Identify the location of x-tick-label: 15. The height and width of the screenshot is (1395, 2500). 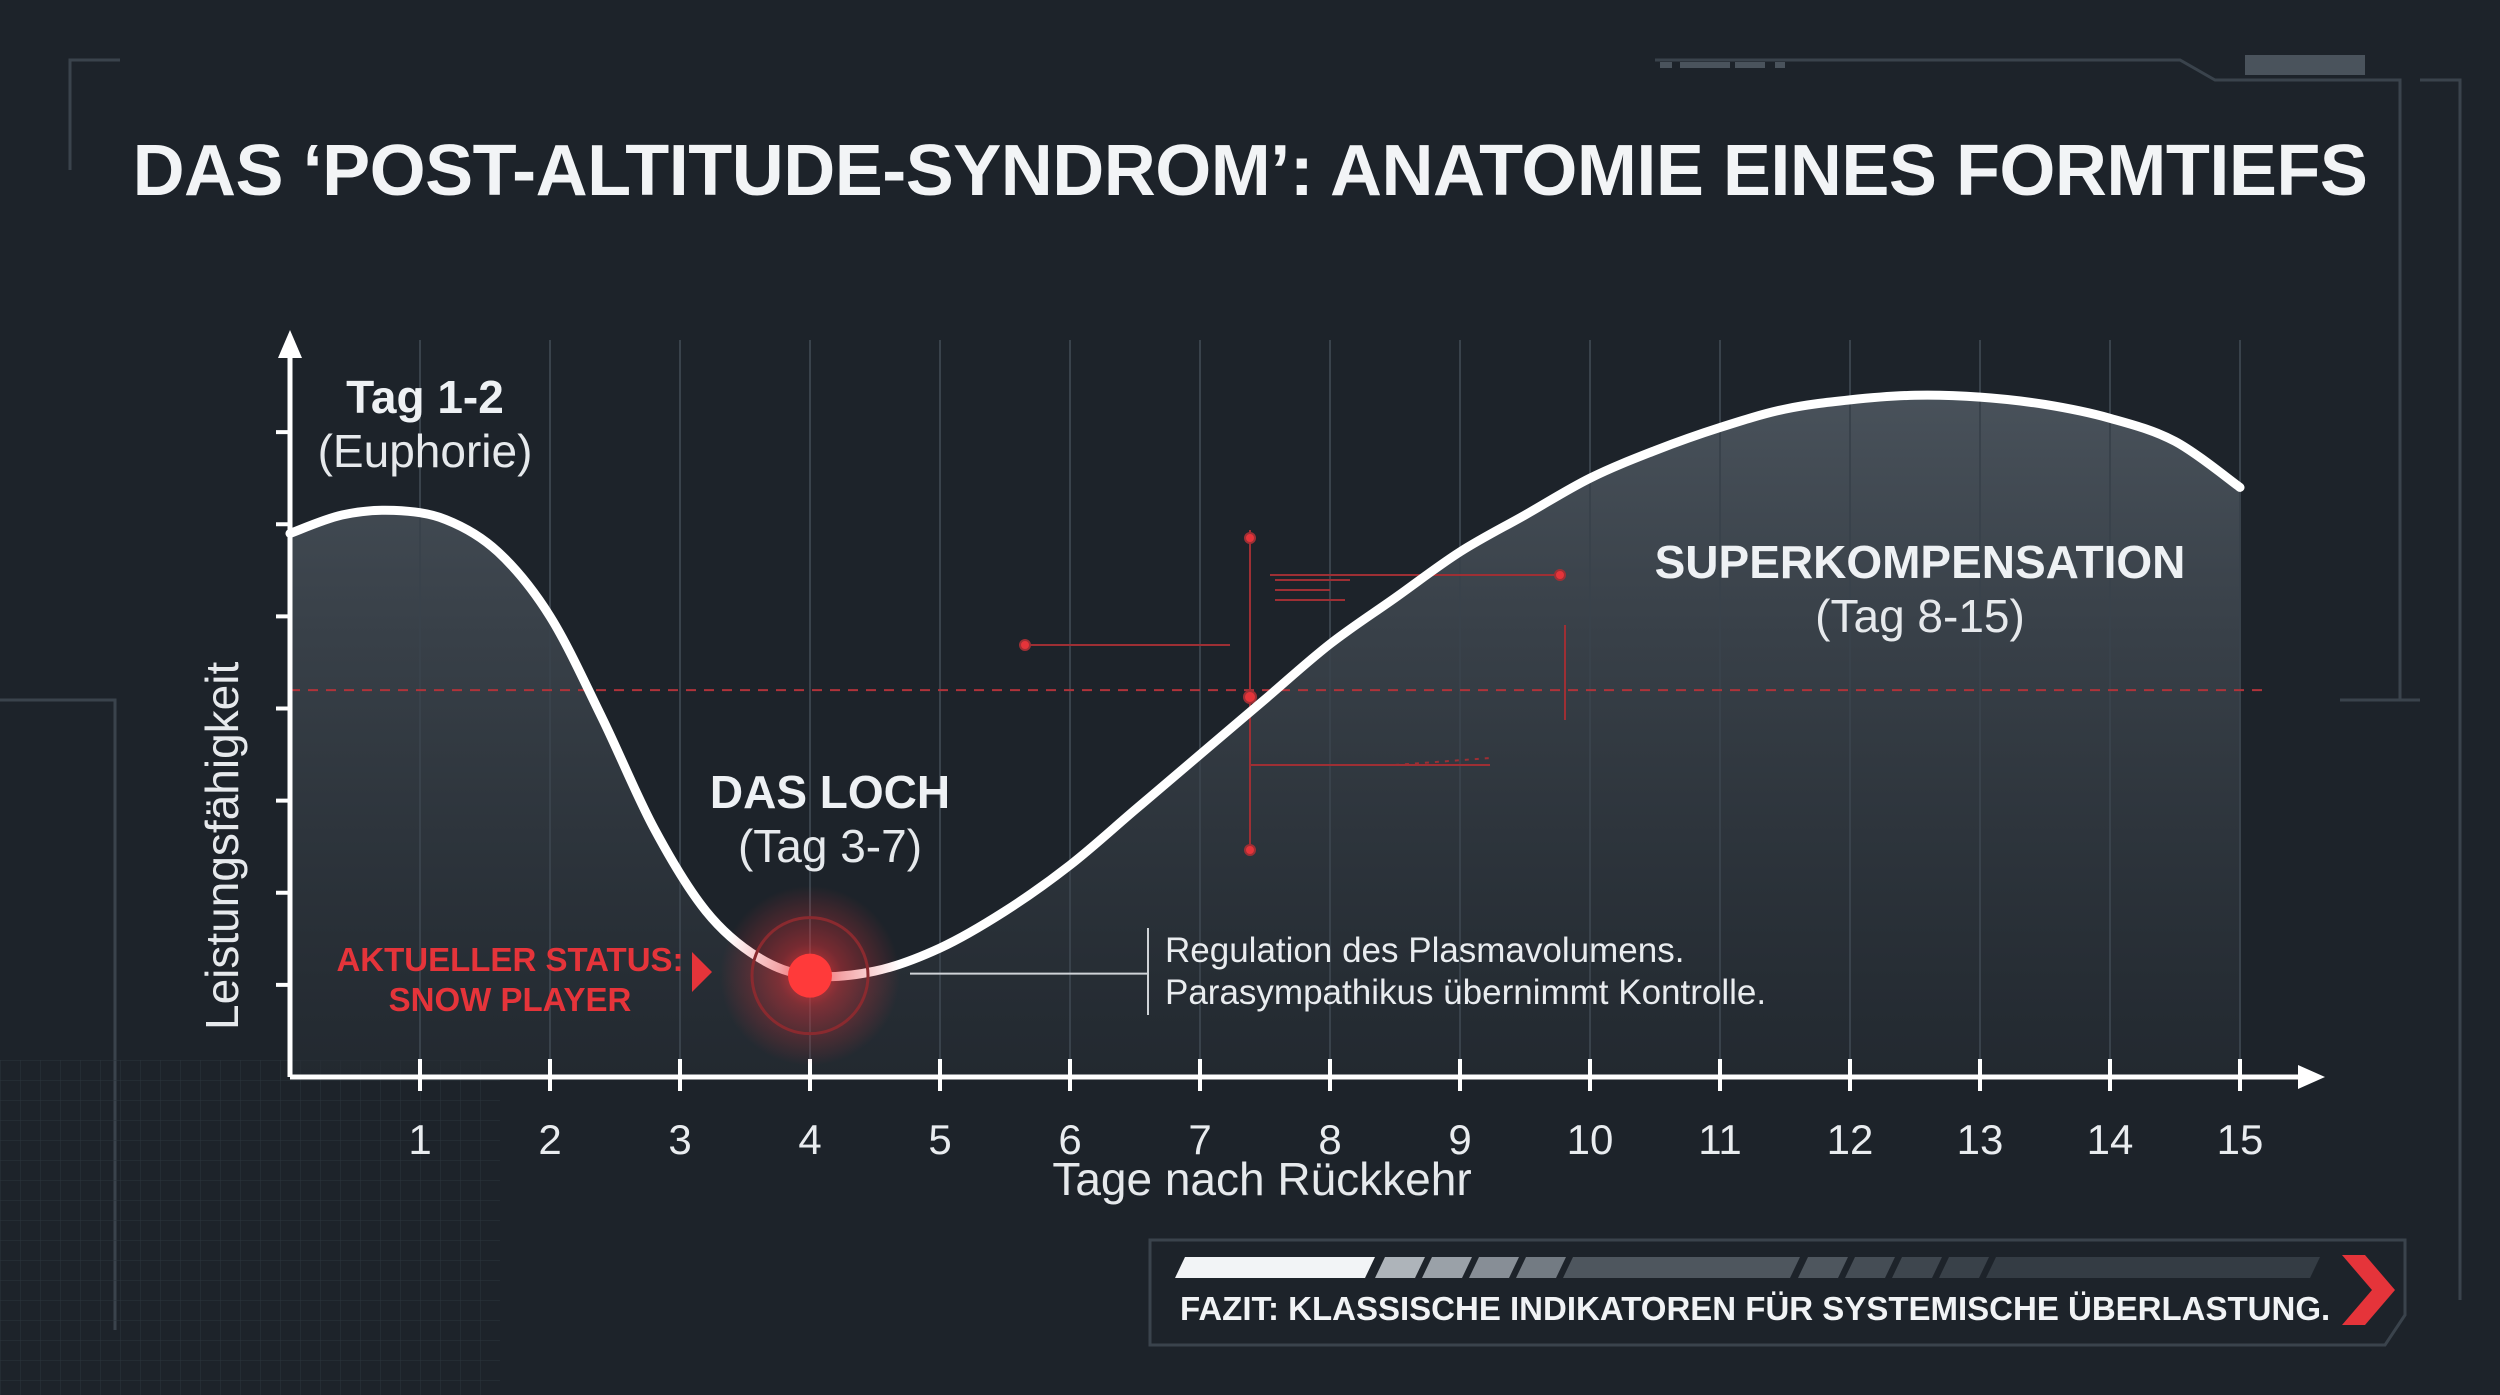
(2240, 1139).